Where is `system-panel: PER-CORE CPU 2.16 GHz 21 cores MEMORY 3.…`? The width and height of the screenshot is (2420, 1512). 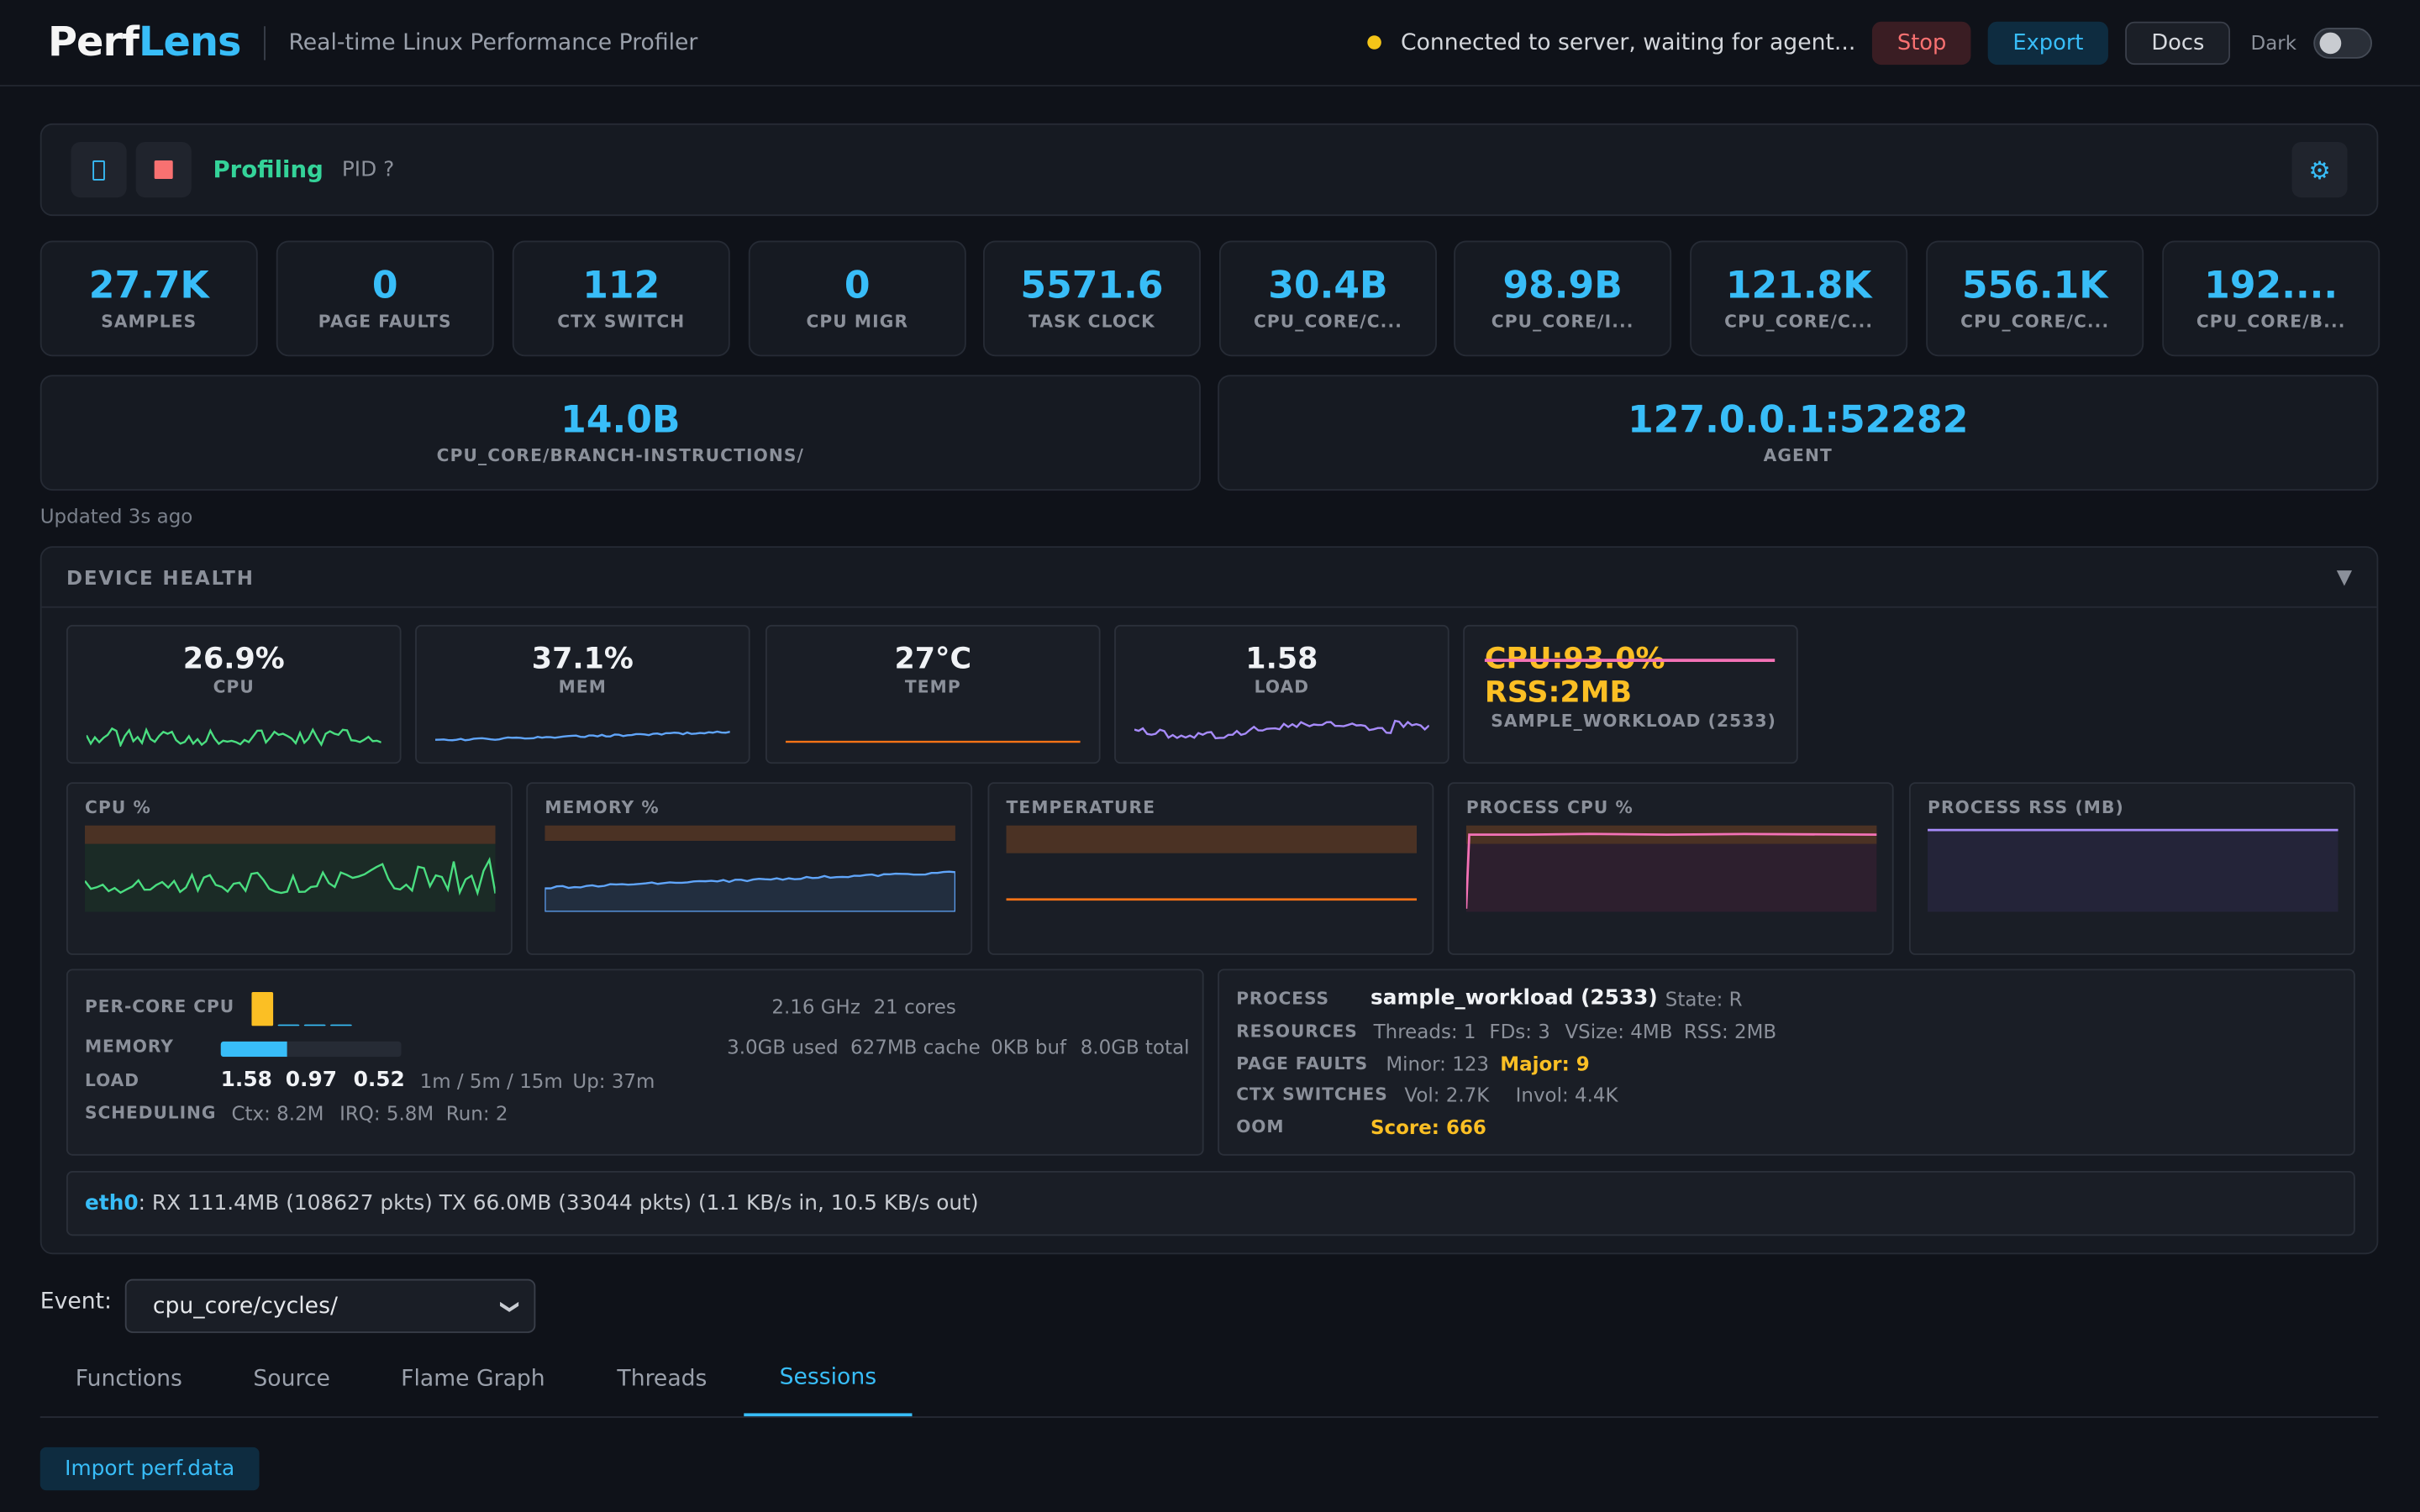 system-panel: PER-CORE CPU 2.16 GHz 21 cores MEMORY 3.… is located at coordinates (635, 1062).